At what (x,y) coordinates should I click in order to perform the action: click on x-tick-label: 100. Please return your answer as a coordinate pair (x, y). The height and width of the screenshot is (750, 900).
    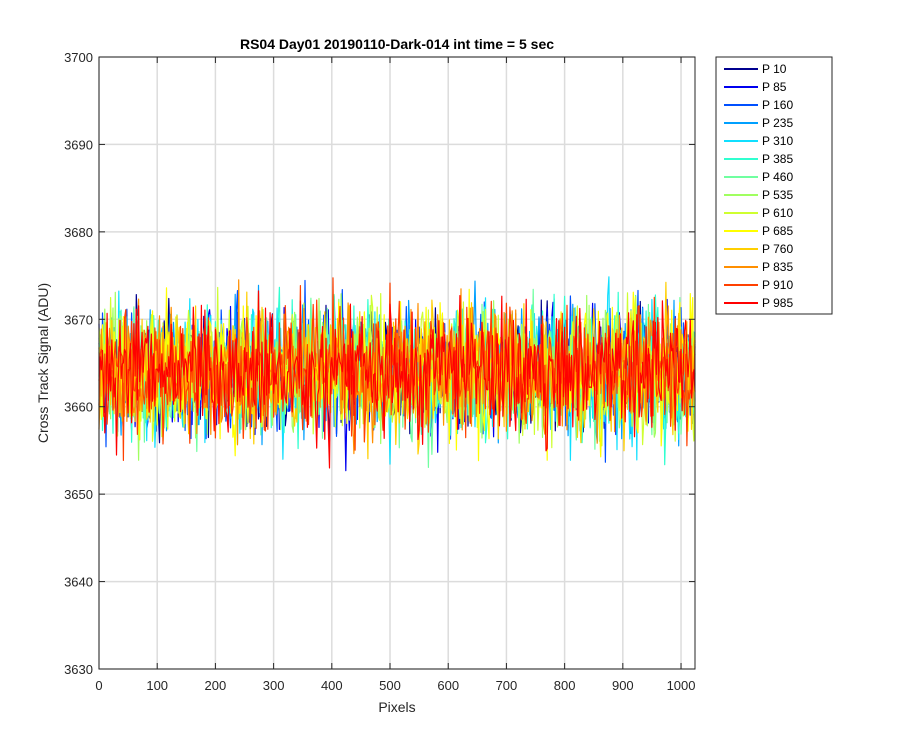
    Looking at the image, I should click on (157, 685).